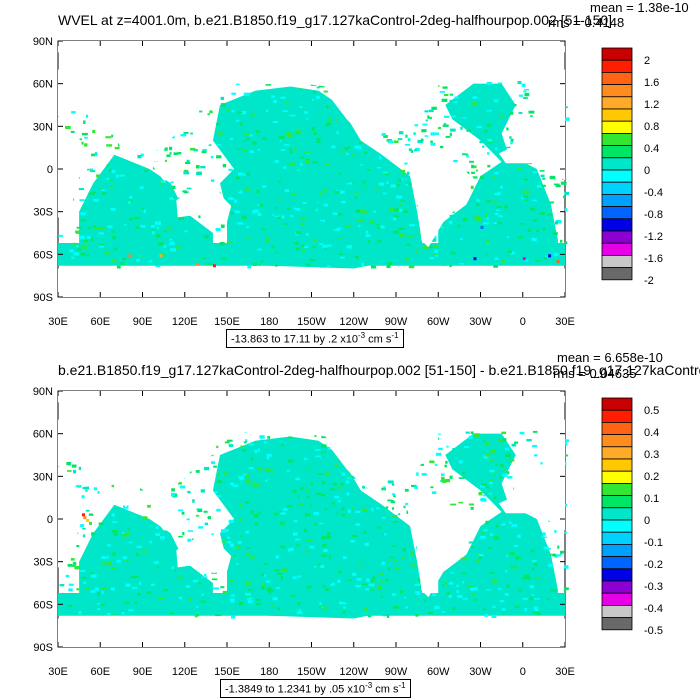  Describe the element at coordinates (85, 518) in the screenshot. I see `field-extreme-cell` at that location.